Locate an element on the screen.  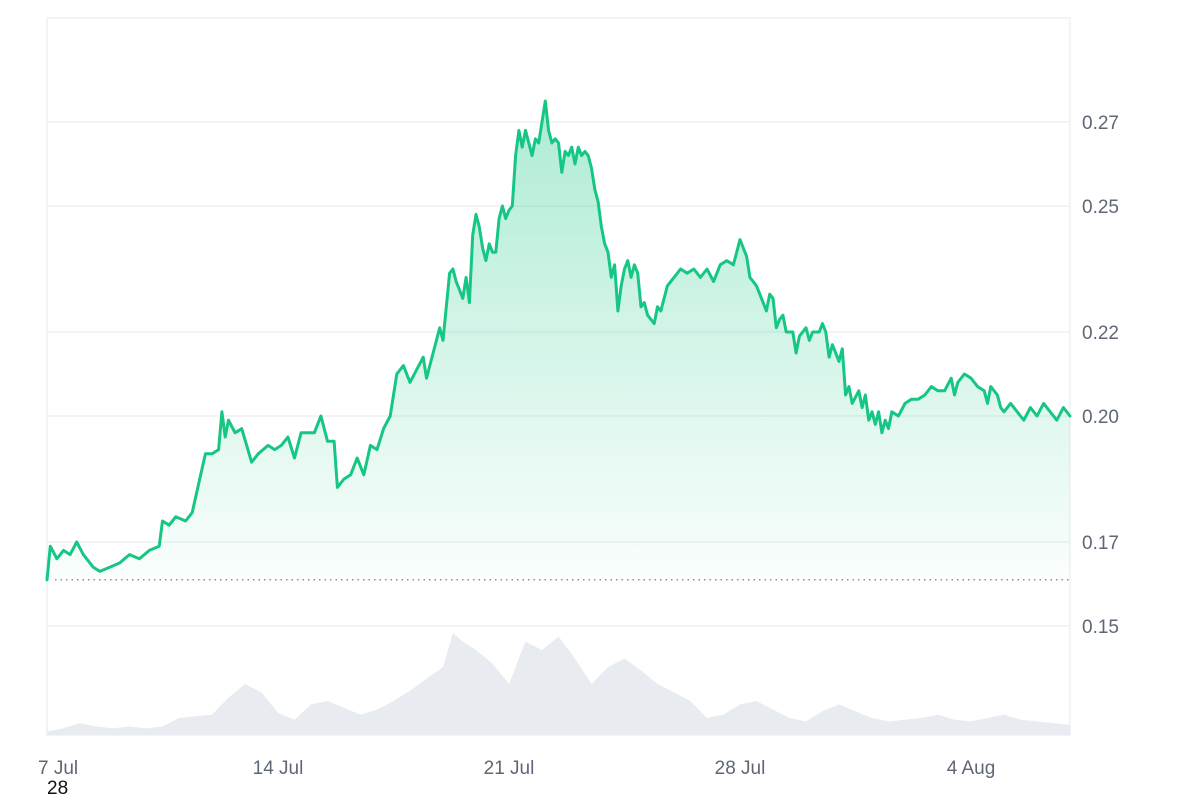
volume-area is located at coordinates (558, 684).